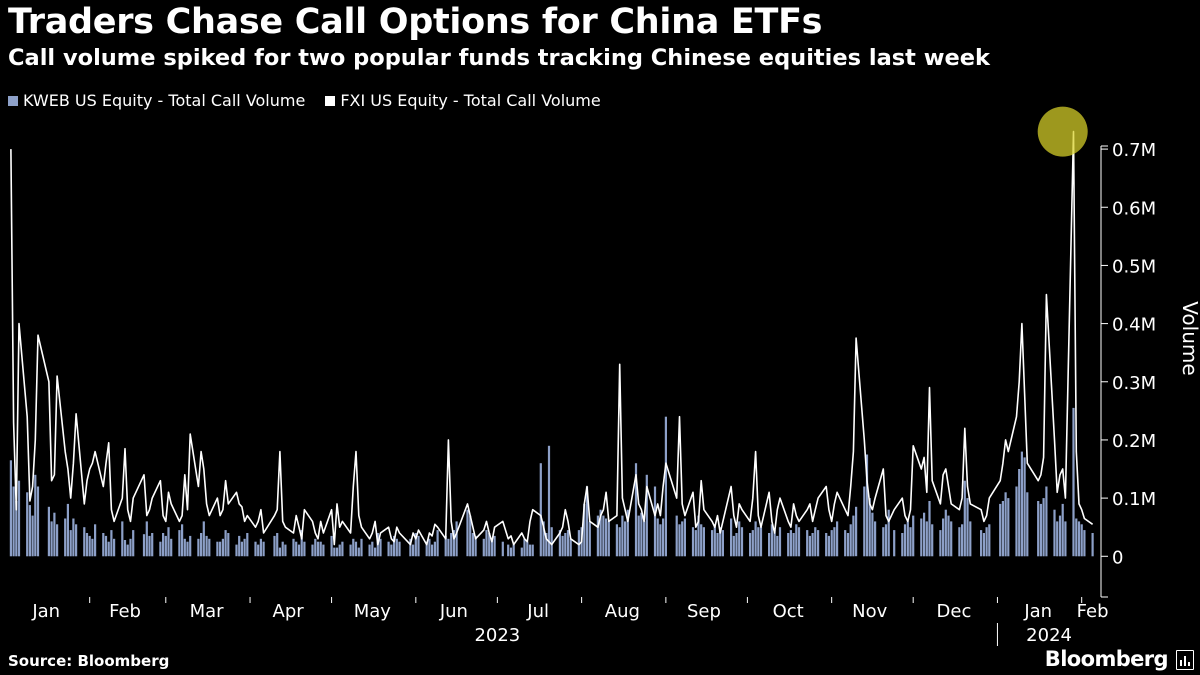 The image size is (1200, 675). Describe the element at coordinates (1128, 369) in the screenshot. I see `y-axis: 0 0.1M 0.2M 0.3M 0.4M 0.5M 0.6M 0.7M` at that location.